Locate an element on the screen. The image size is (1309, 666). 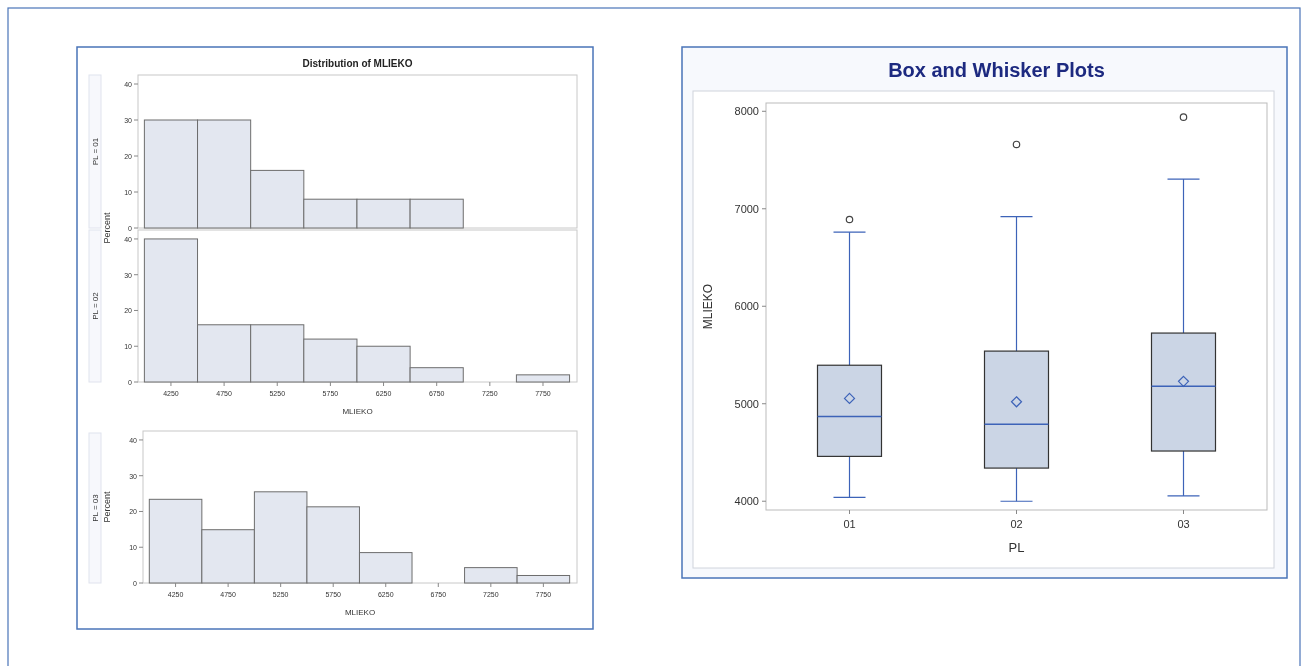
text: PL = 01 is located at coordinates (95, 151).